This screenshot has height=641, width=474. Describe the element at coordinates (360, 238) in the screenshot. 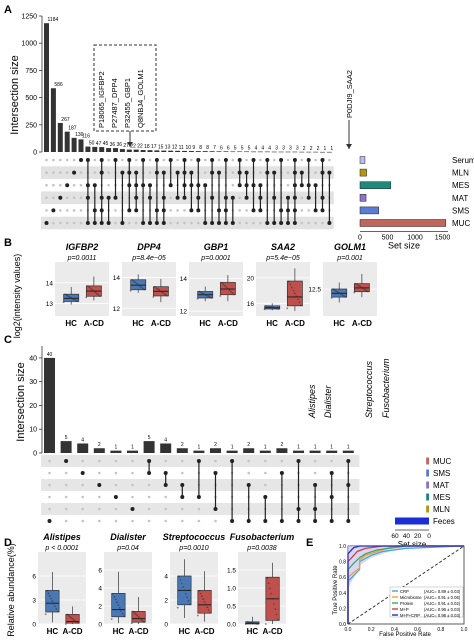

I see `a-set-tick-label: 0` at that location.